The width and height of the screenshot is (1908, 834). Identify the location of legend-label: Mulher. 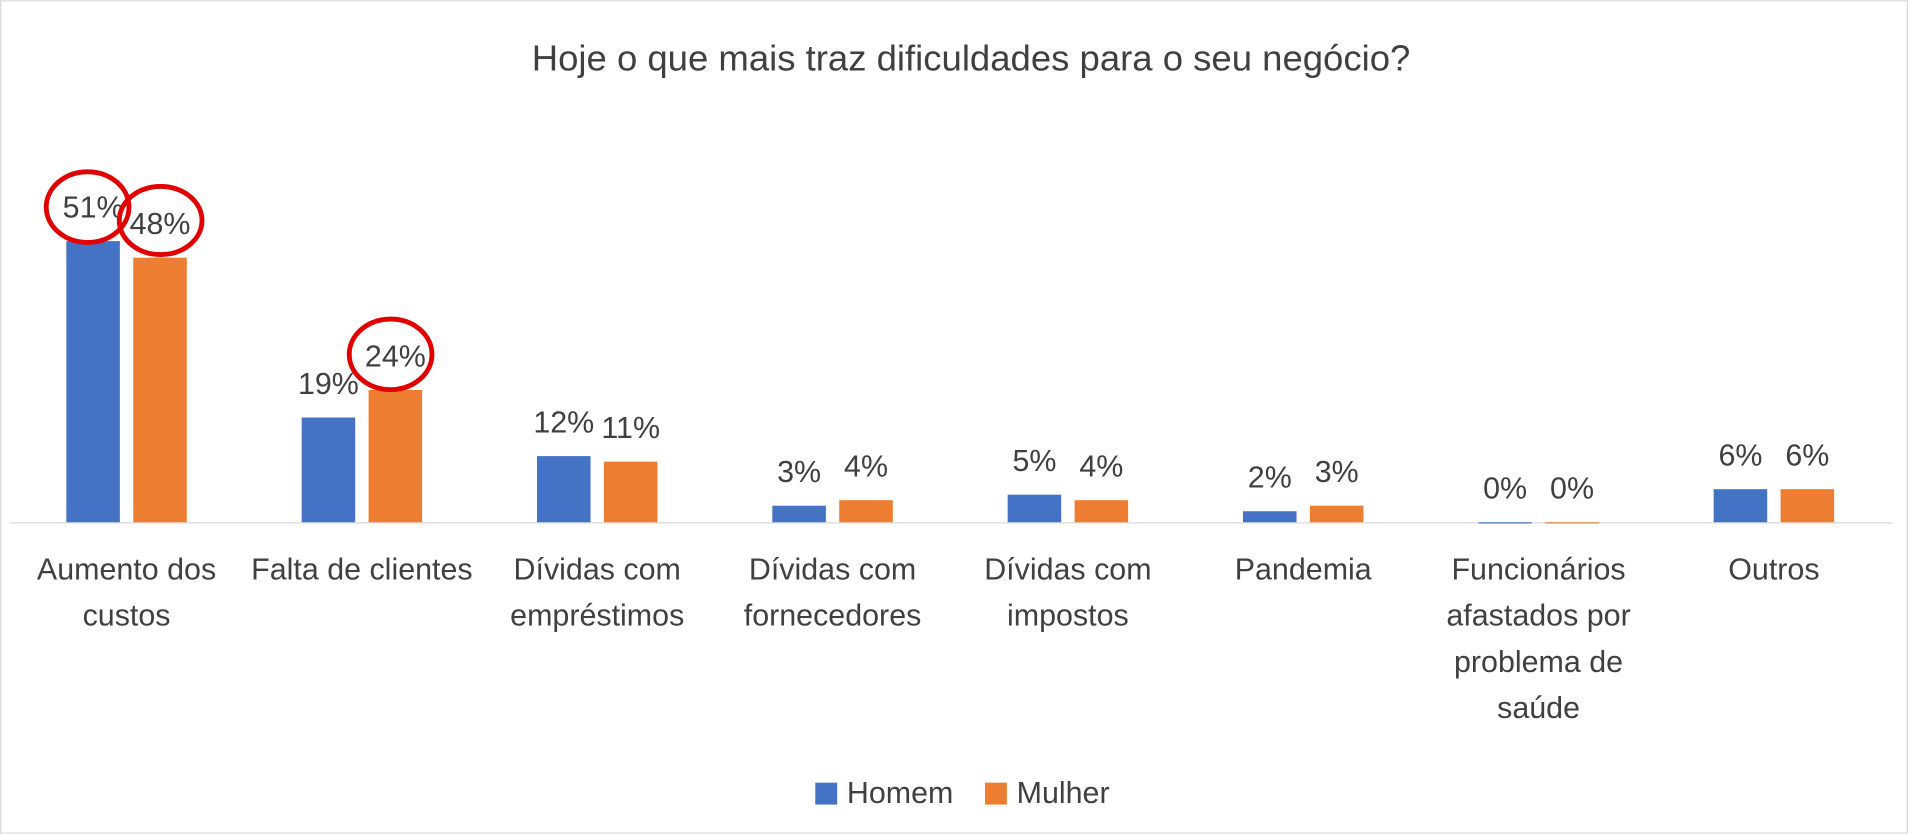
(1063, 793).